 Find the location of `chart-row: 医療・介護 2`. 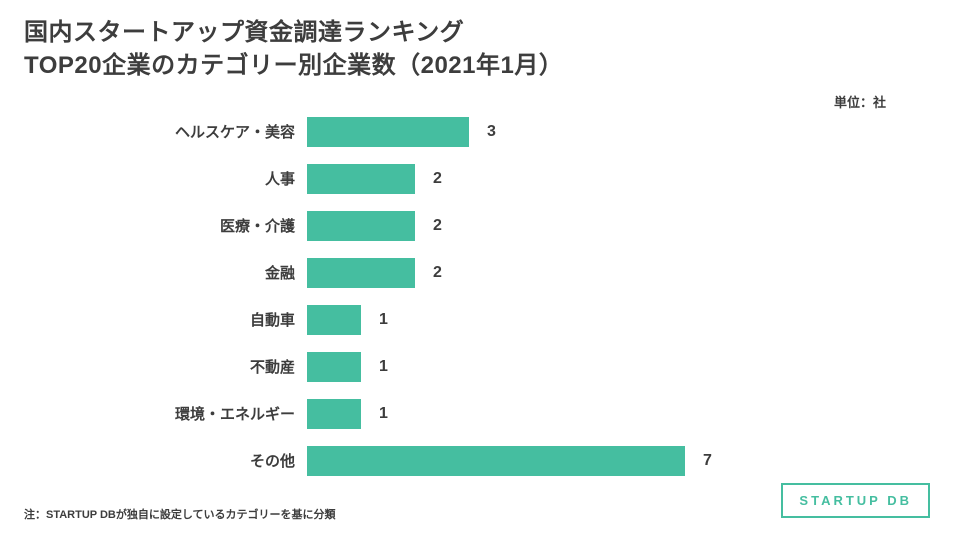

chart-row: 医療・介護 2 is located at coordinates (475, 225).